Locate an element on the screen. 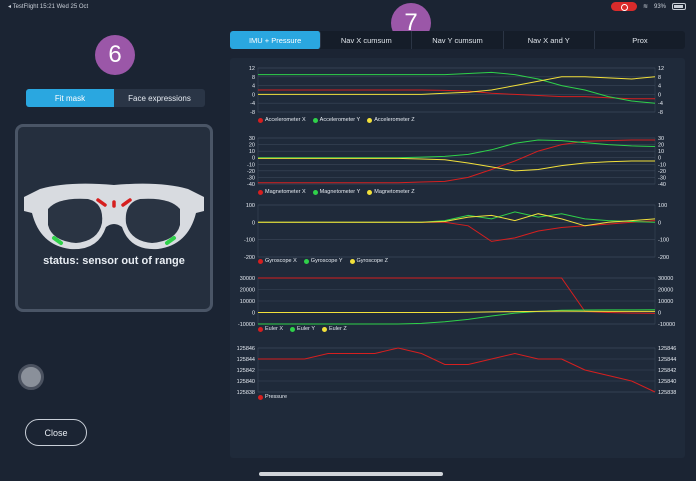 This screenshot has height=481, width=696. series-line-magnetometer-y is located at coordinates (457, 149).